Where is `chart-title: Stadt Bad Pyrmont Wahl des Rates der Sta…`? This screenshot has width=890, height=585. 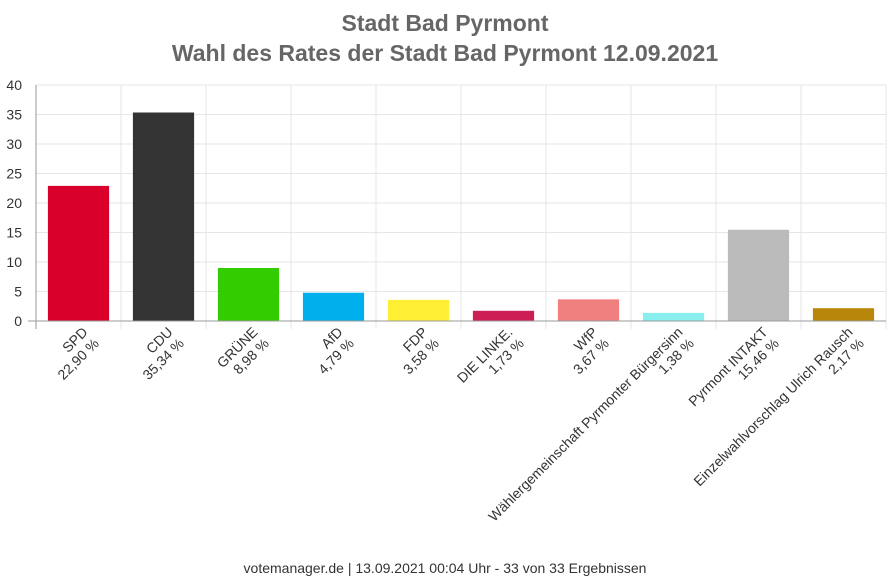
chart-title: Stadt Bad Pyrmont Wahl des Rates der Sta… is located at coordinates (445, 38).